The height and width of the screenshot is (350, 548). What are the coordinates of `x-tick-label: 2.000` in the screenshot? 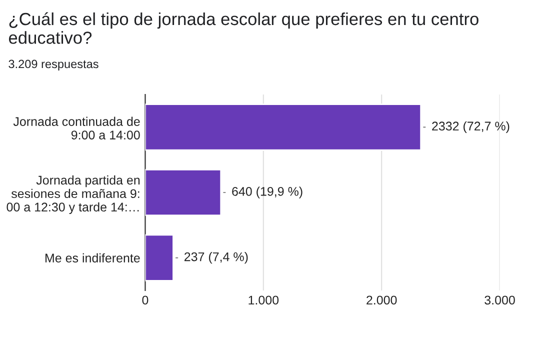 It's located at (381, 300).